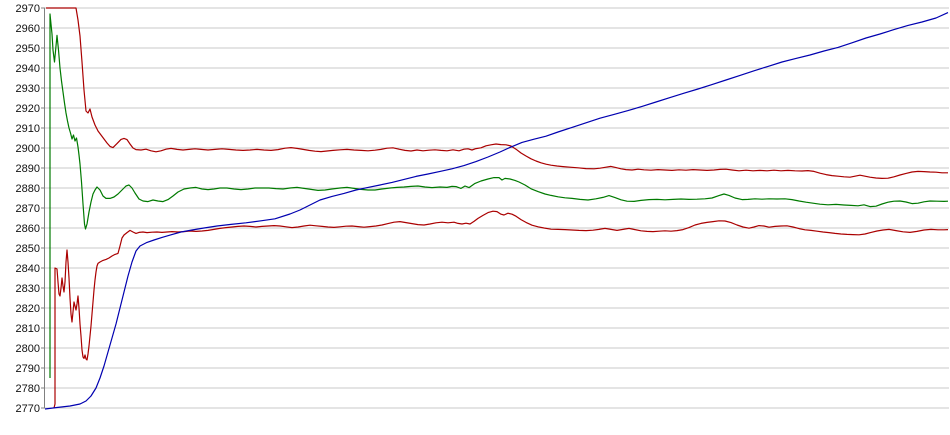 This screenshot has width=950, height=435. Describe the element at coordinates (28, 169) in the screenshot. I see `y-axis-label: 2890` at that location.